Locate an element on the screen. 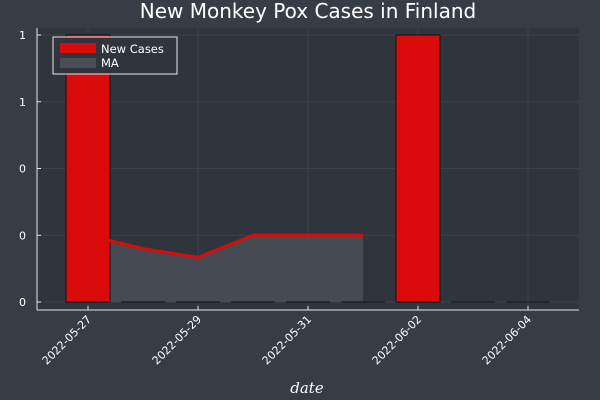  x-axis-label: date is located at coordinates (307, 388).